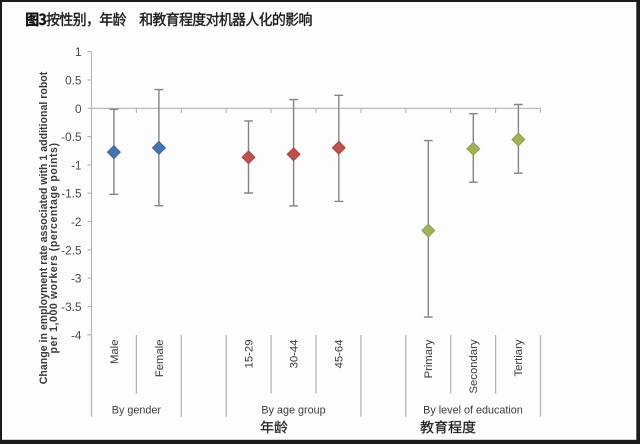  What do you see at coordinates (473, 411) in the screenshot?
I see `svg-text: By level of education` at bounding box center [473, 411].